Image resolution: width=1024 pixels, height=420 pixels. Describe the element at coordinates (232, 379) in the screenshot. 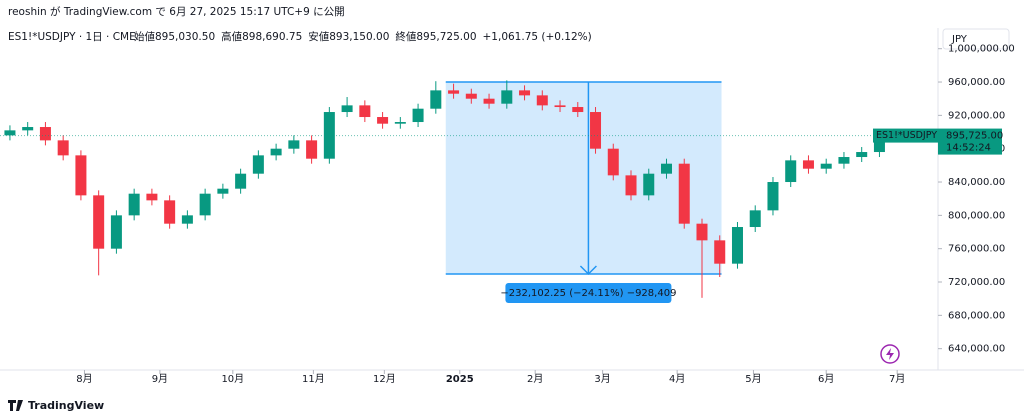

I see `x-tick-label: 10月` at that location.